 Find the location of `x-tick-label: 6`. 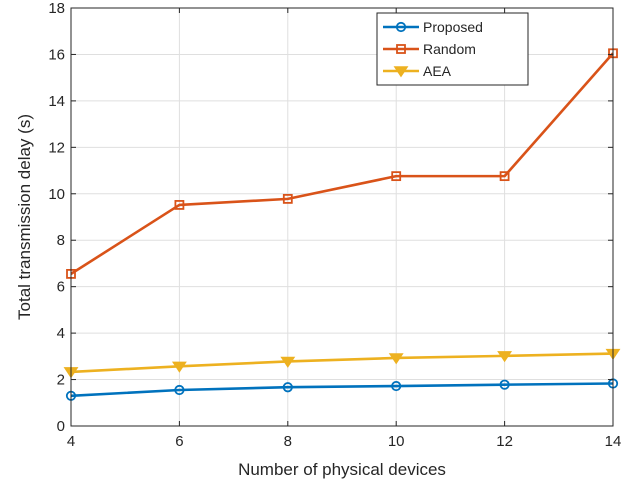

x-tick-label: 6 is located at coordinates (179, 441).